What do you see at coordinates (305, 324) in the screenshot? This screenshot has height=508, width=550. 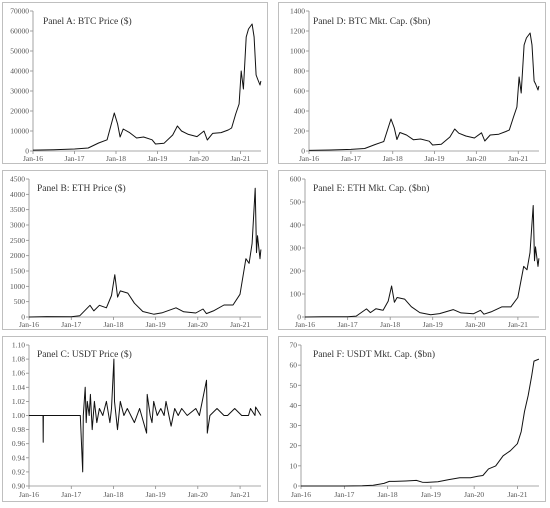 I see `panel-e-xtick-label: Jan-16` at bounding box center [305, 324].